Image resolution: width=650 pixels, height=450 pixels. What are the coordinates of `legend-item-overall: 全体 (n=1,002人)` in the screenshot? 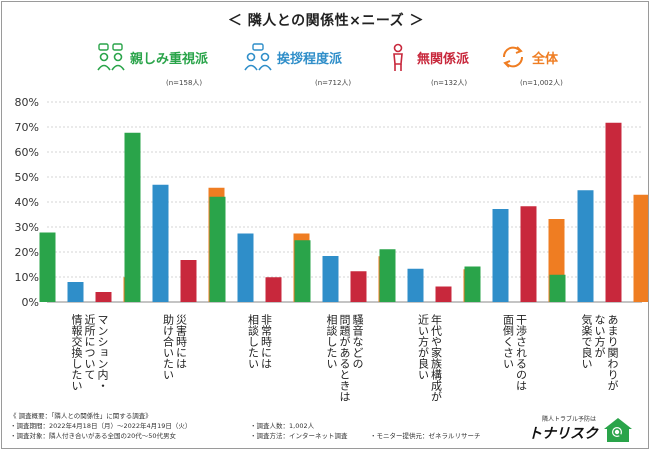 It's located at (568, 66).